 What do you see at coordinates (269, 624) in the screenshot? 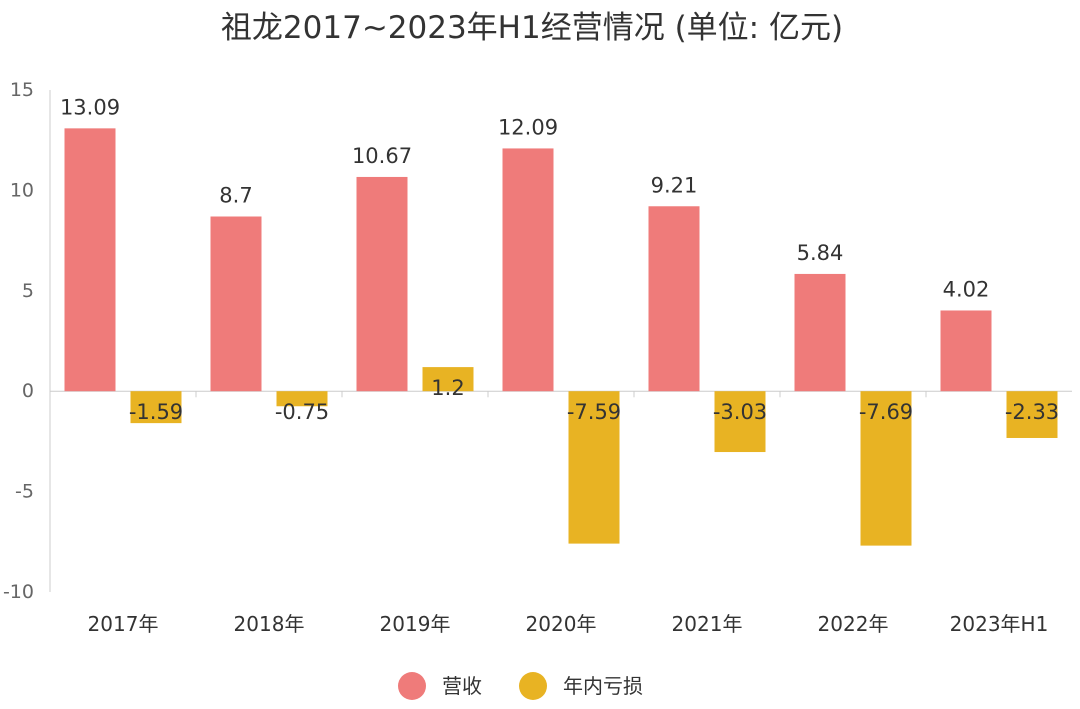
I see `x-tick-label: 2018年` at bounding box center [269, 624].